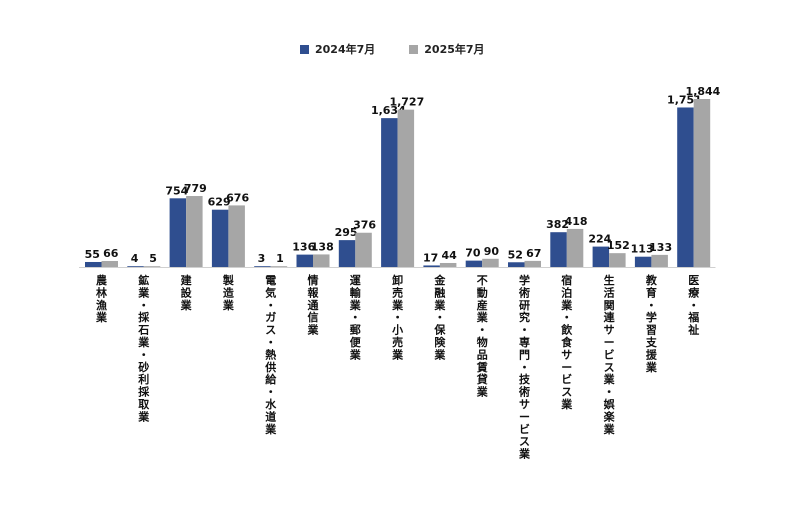 This screenshot has width=800, height=511. I want to click on legend: 2024年7月 2025年7月, so click(392, 49).